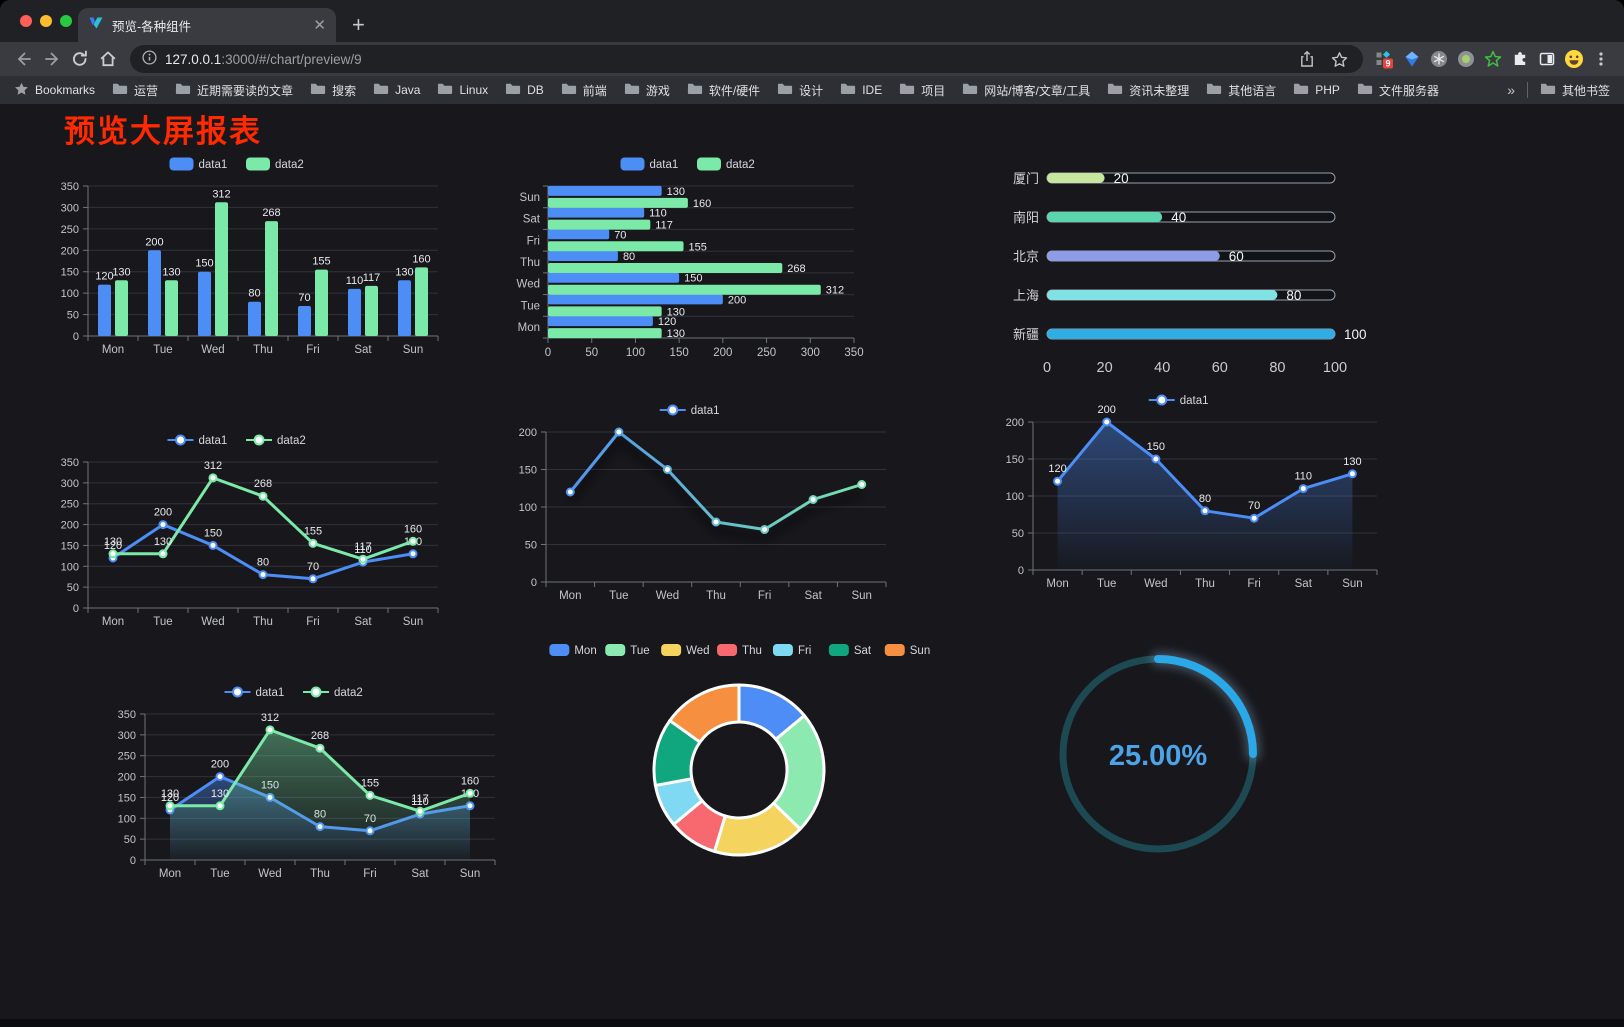  What do you see at coordinates (1492, 59) in the screenshot?
I see `extension-green-star-icon` at bounding box center [1492, 59].